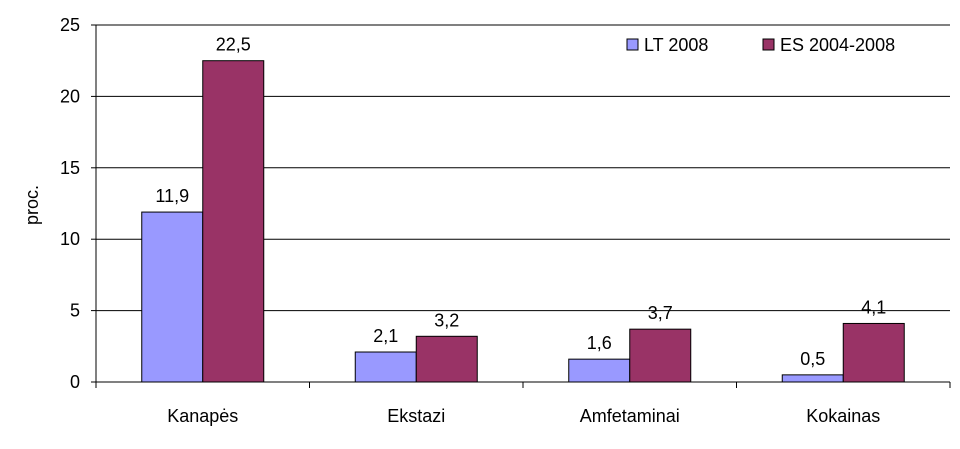 The image size is (960, 449). What do you see at coordinates (812, 359) in the screenshot?
I see `data-label: 0,5` at bounding box center [812, 359].